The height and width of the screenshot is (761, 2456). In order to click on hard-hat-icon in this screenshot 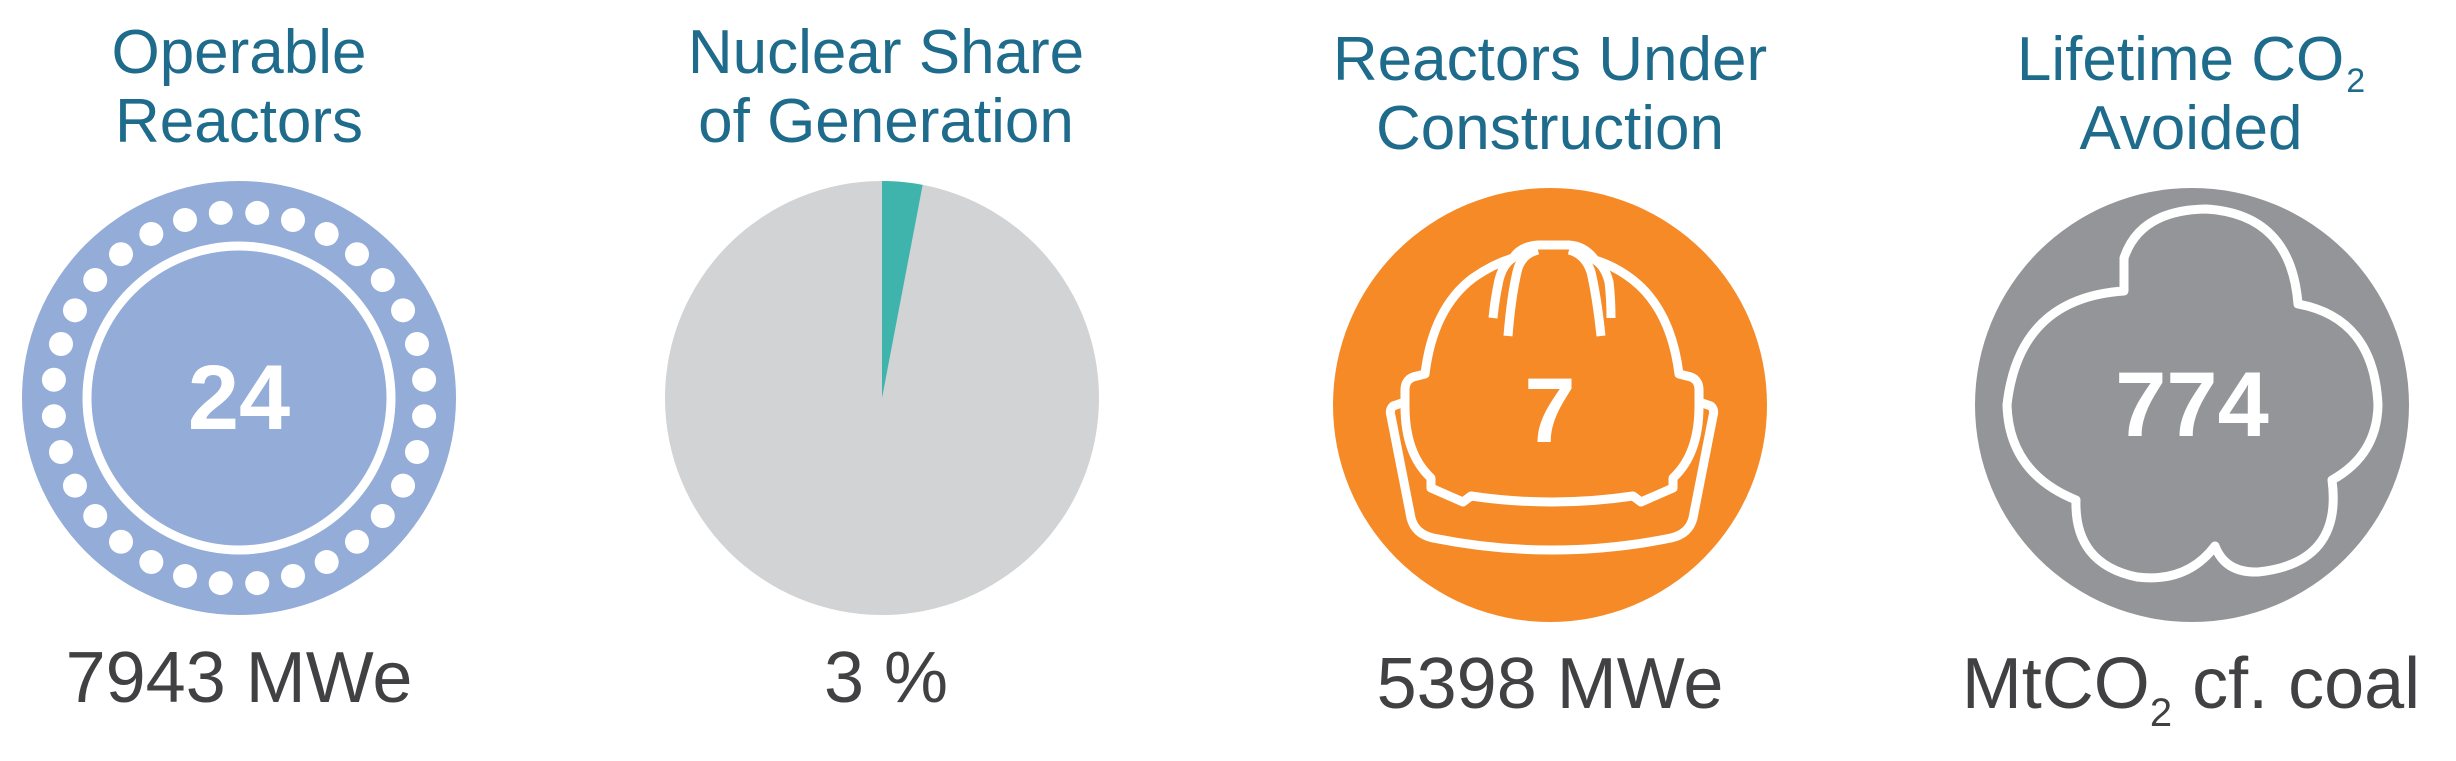, I will do `click(1550, 405)`.